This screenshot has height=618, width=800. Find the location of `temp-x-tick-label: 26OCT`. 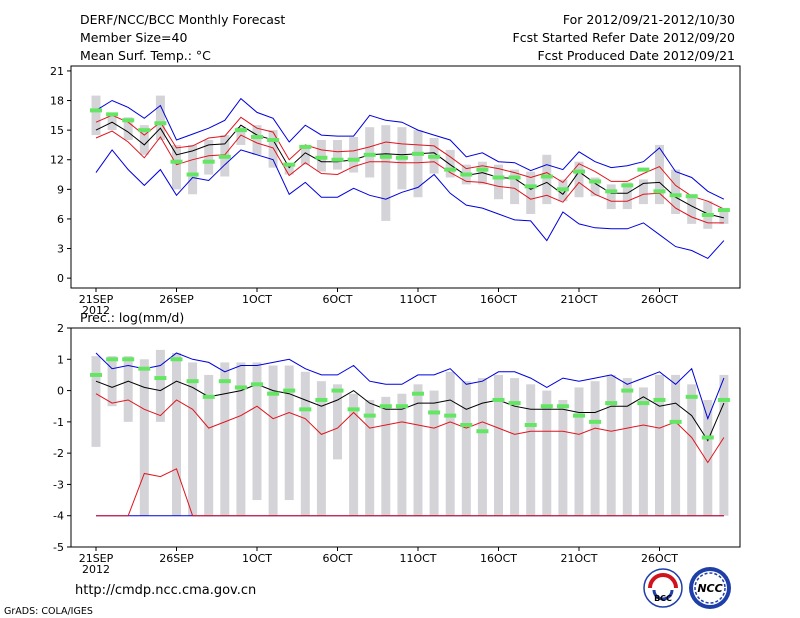

temp-x-tick-label: 26OCT is located at coordinates (659, 299).